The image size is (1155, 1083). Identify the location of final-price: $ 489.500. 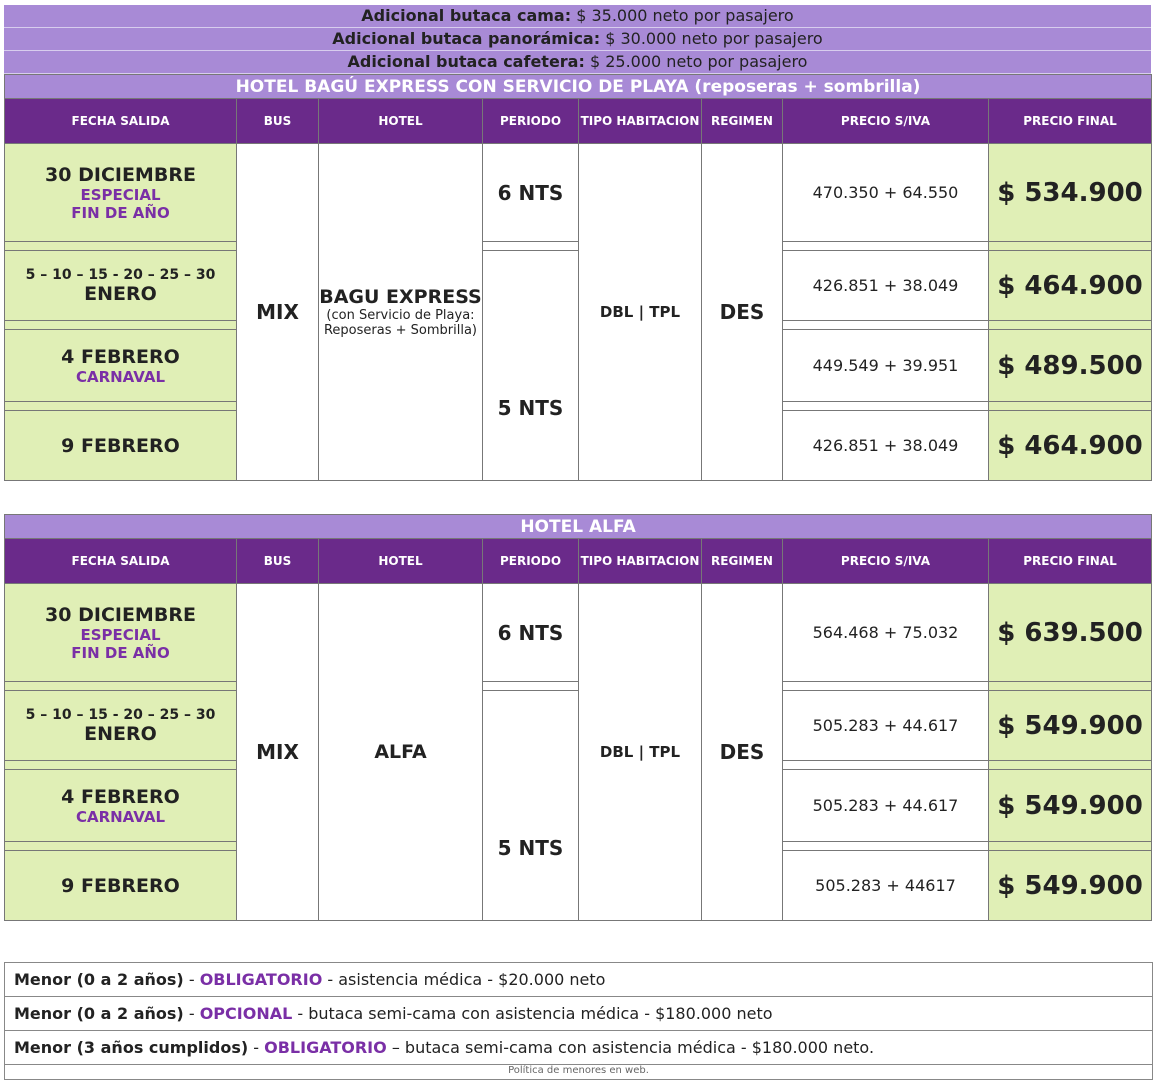
(1070, 365).